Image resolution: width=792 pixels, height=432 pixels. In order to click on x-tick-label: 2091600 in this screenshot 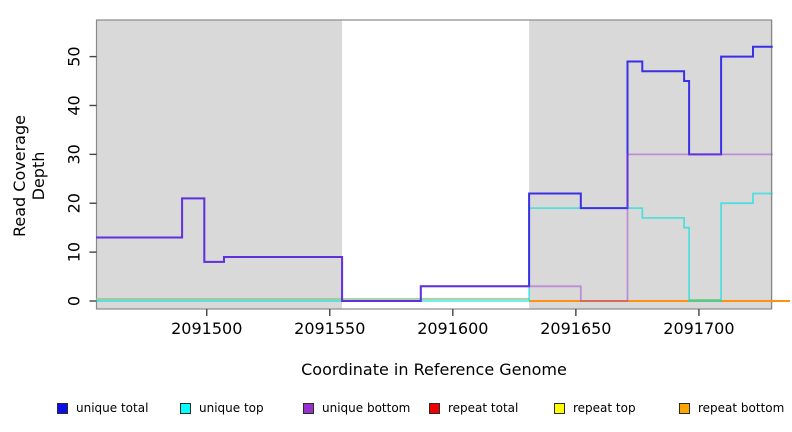, I will do `click(452, 328)`.